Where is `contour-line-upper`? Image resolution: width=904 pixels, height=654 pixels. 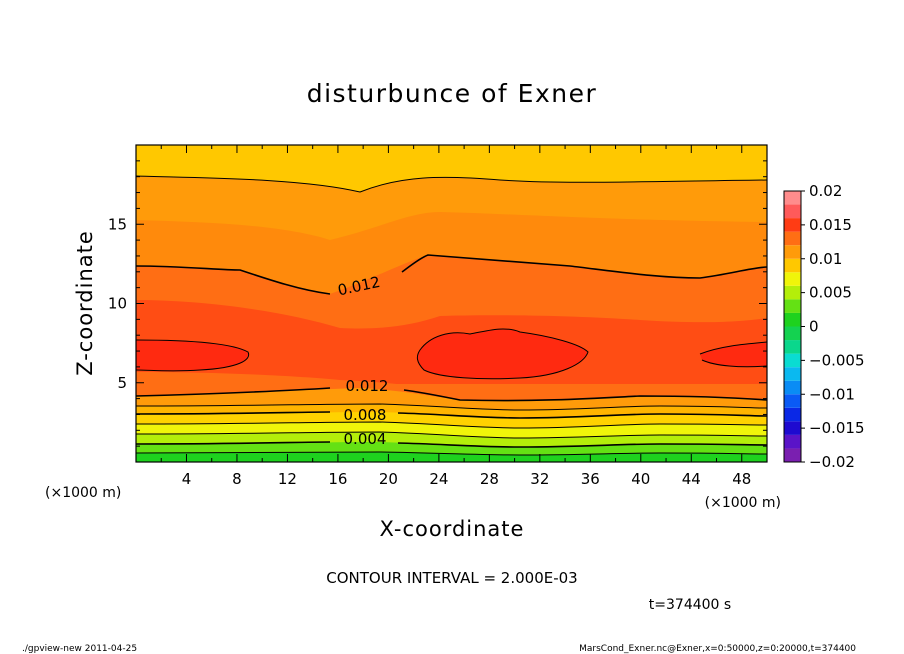 contour-line-upper is located at coordinates (451, 184).